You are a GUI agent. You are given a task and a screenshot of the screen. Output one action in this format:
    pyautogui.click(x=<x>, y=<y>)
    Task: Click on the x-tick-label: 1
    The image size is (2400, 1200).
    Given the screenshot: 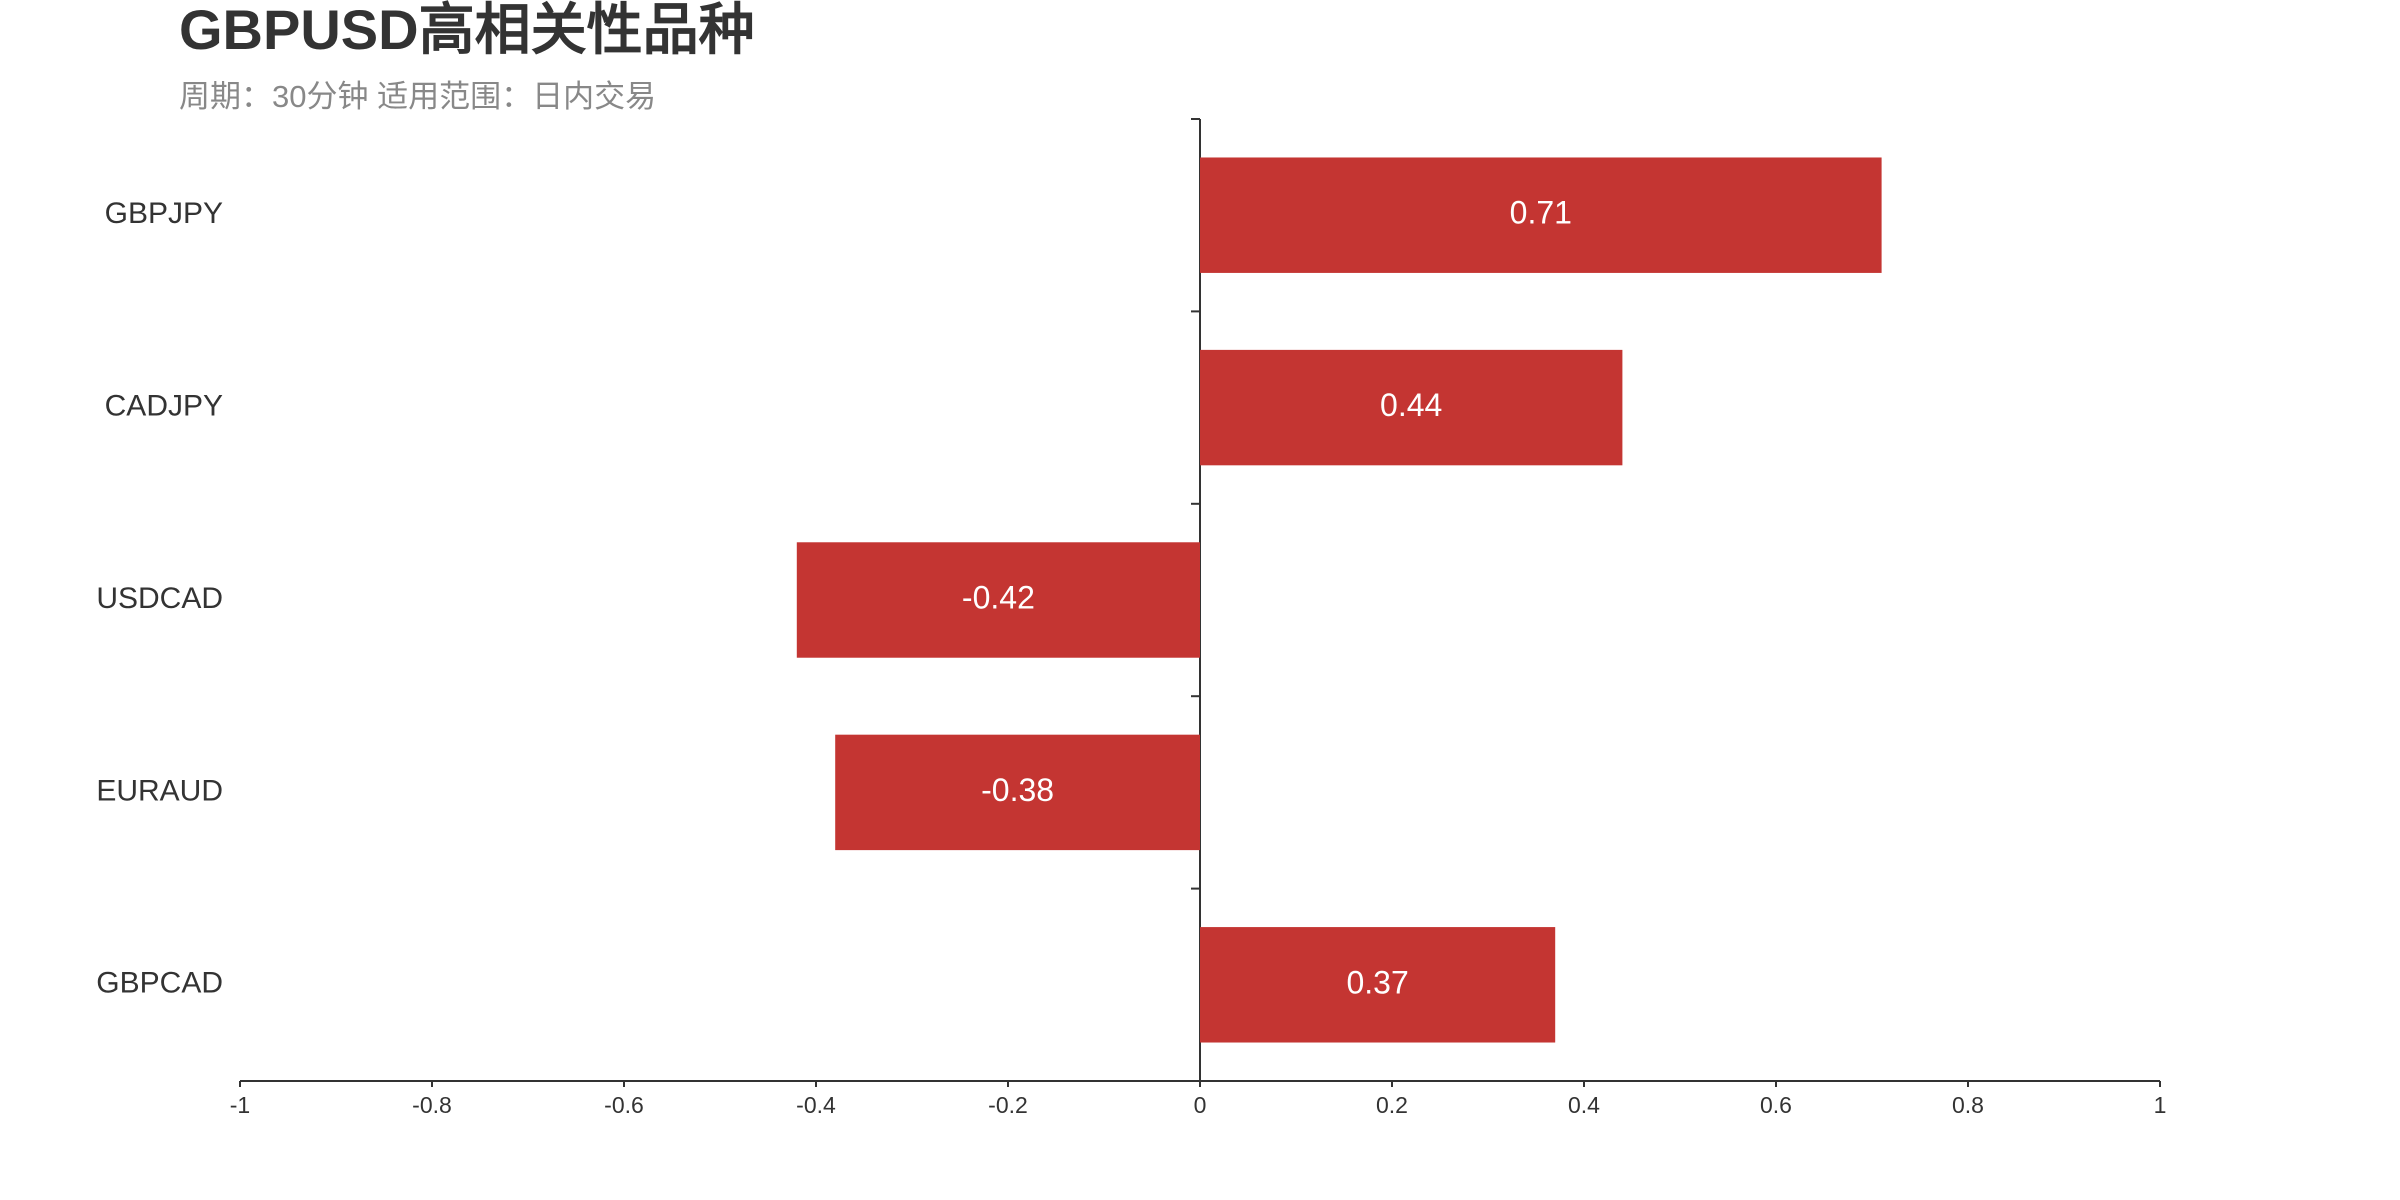 What is the action you would take?
    pyautogui.click(x=2160, y=1105)
    